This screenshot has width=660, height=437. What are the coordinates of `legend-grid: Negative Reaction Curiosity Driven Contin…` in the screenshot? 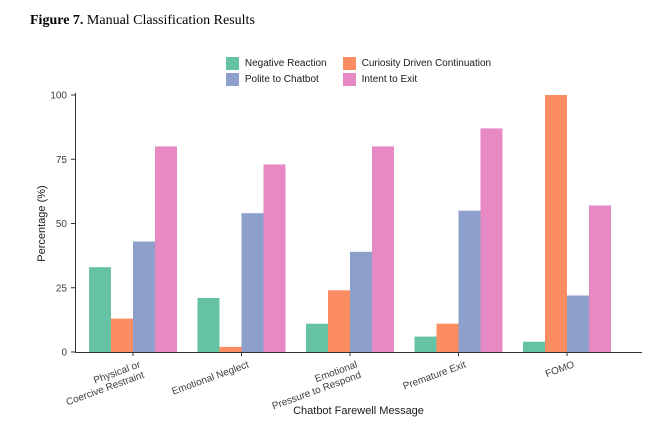 It's located at (358, 71).